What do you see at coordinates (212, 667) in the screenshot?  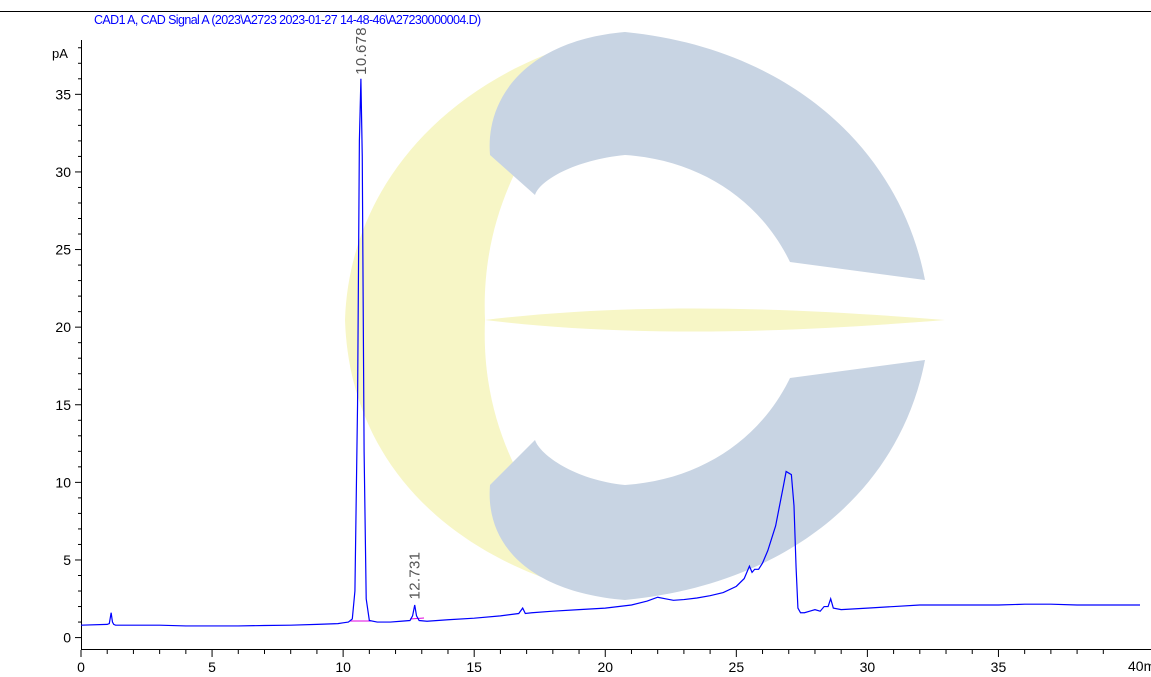 I see `x-tick-label: 5` at bounding box center [212, 667].